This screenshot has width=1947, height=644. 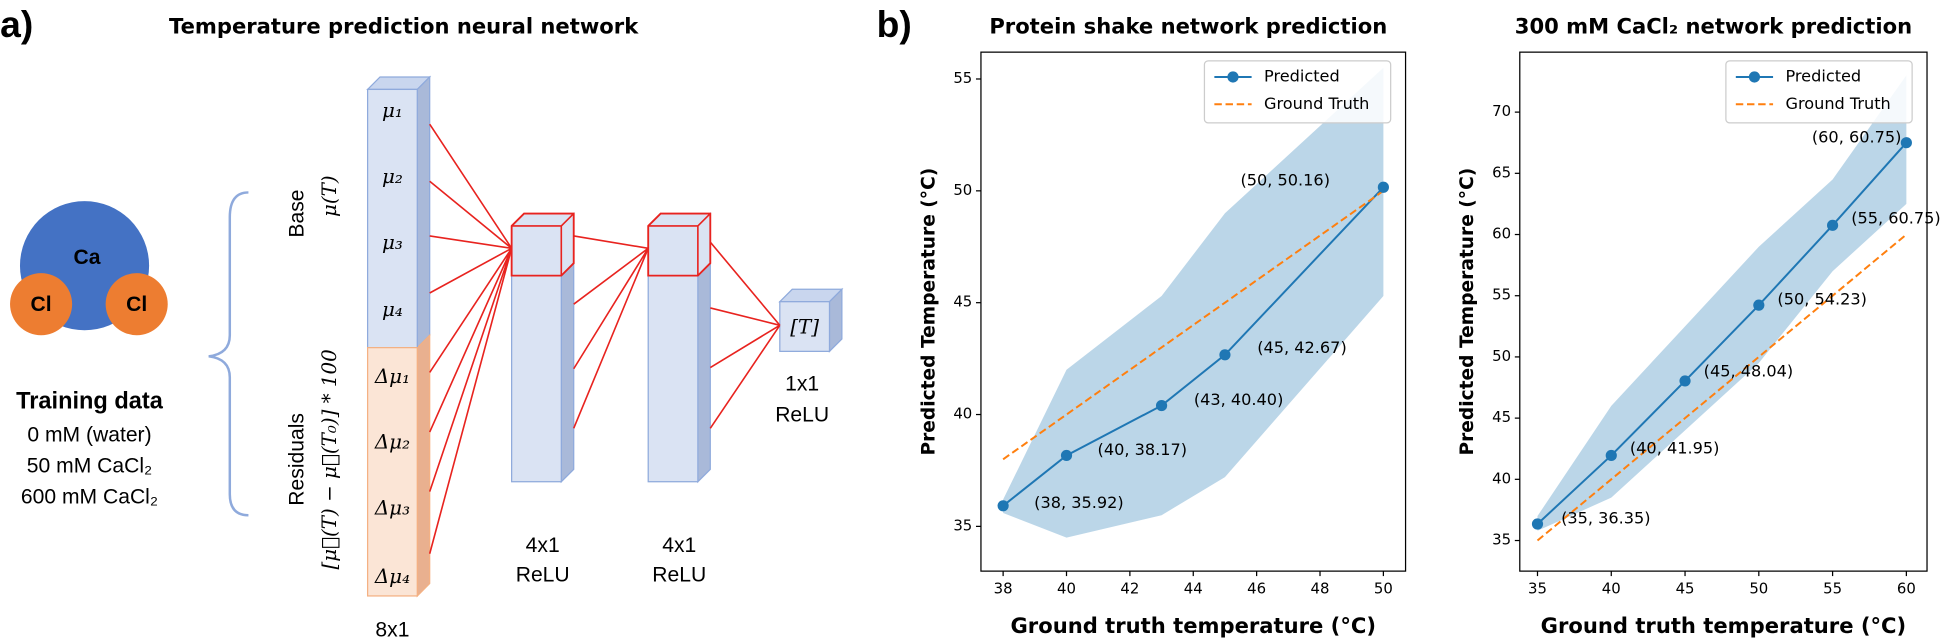 I want to click on layer-size: 1x1, so click(x=802, y=383).